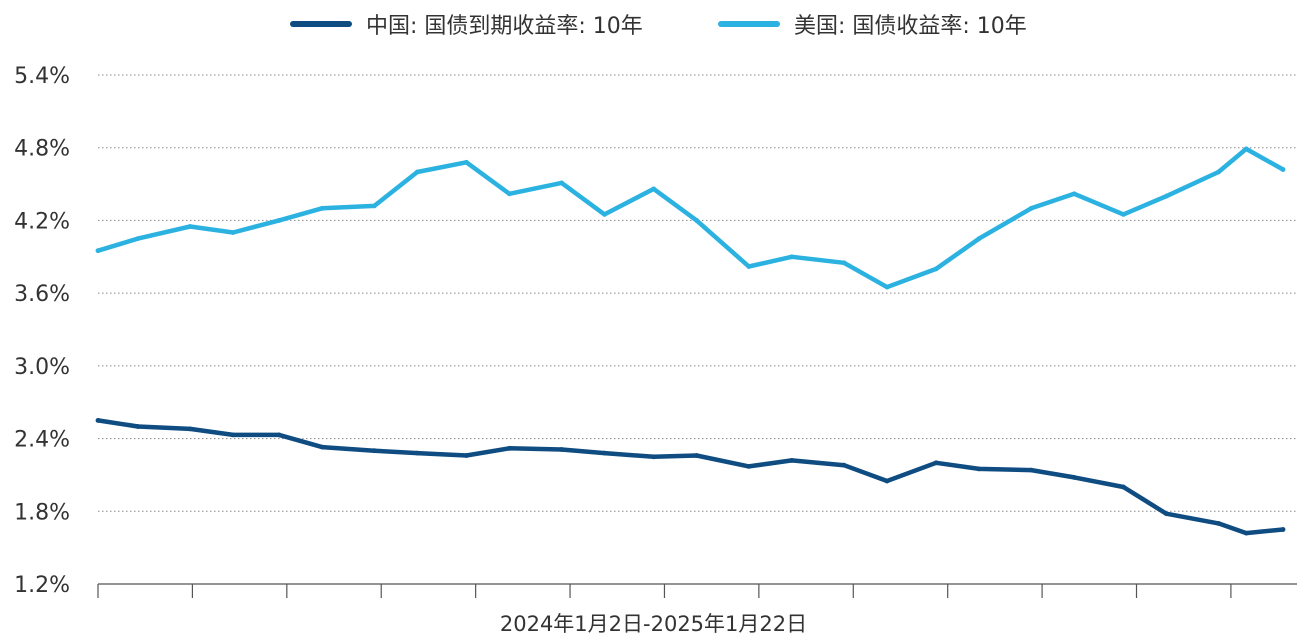  Describe the element at coordinates (42, 221) in the screenshot. I see `y-tick-label: 4.2%` at that location.